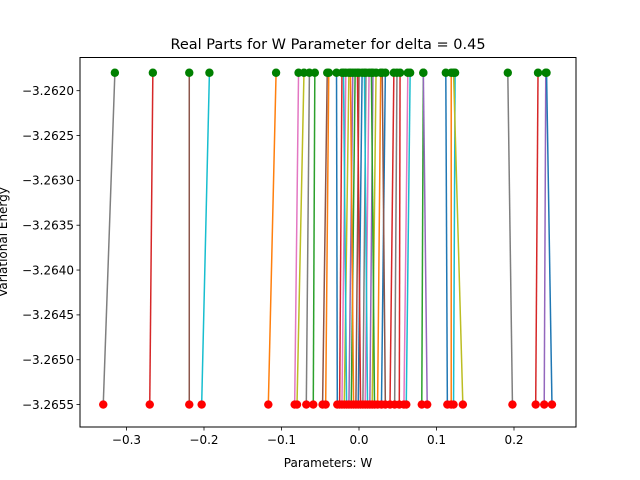 The height and width of the screenshot is (480, 640). What do you see at coordinates (48, 181) in the screenshot?
I see `y-tick-label: −3.2630` at bounding box center [48, 181].